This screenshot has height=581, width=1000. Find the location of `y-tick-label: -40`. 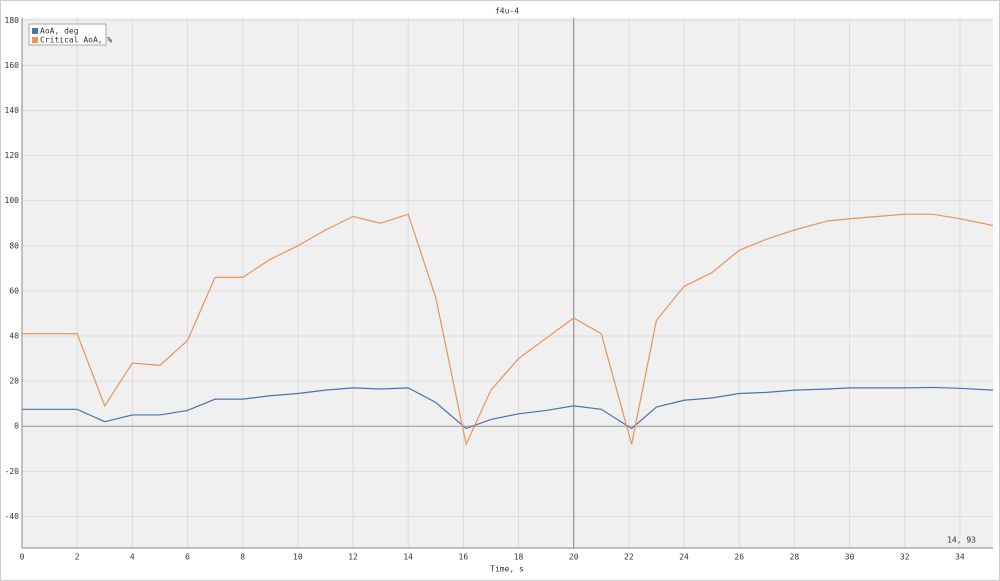

y-tick-label: -40 is located at coordinates (12, 516).